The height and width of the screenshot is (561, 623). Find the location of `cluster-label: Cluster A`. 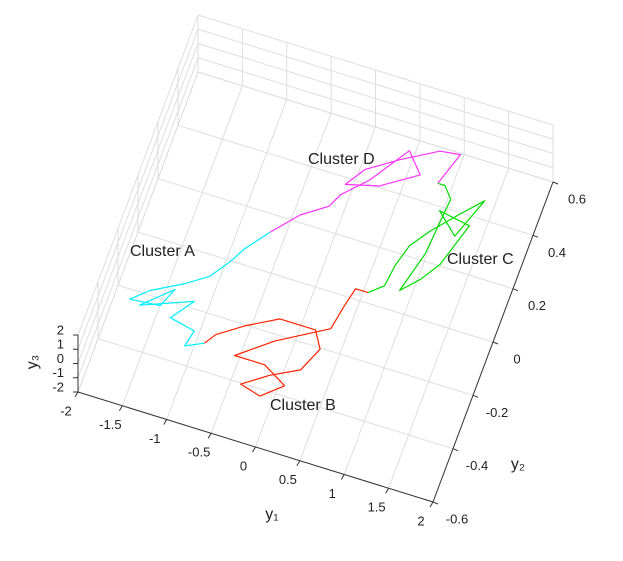

cluster-label: Cluster A is located at coordinates (162, 251).